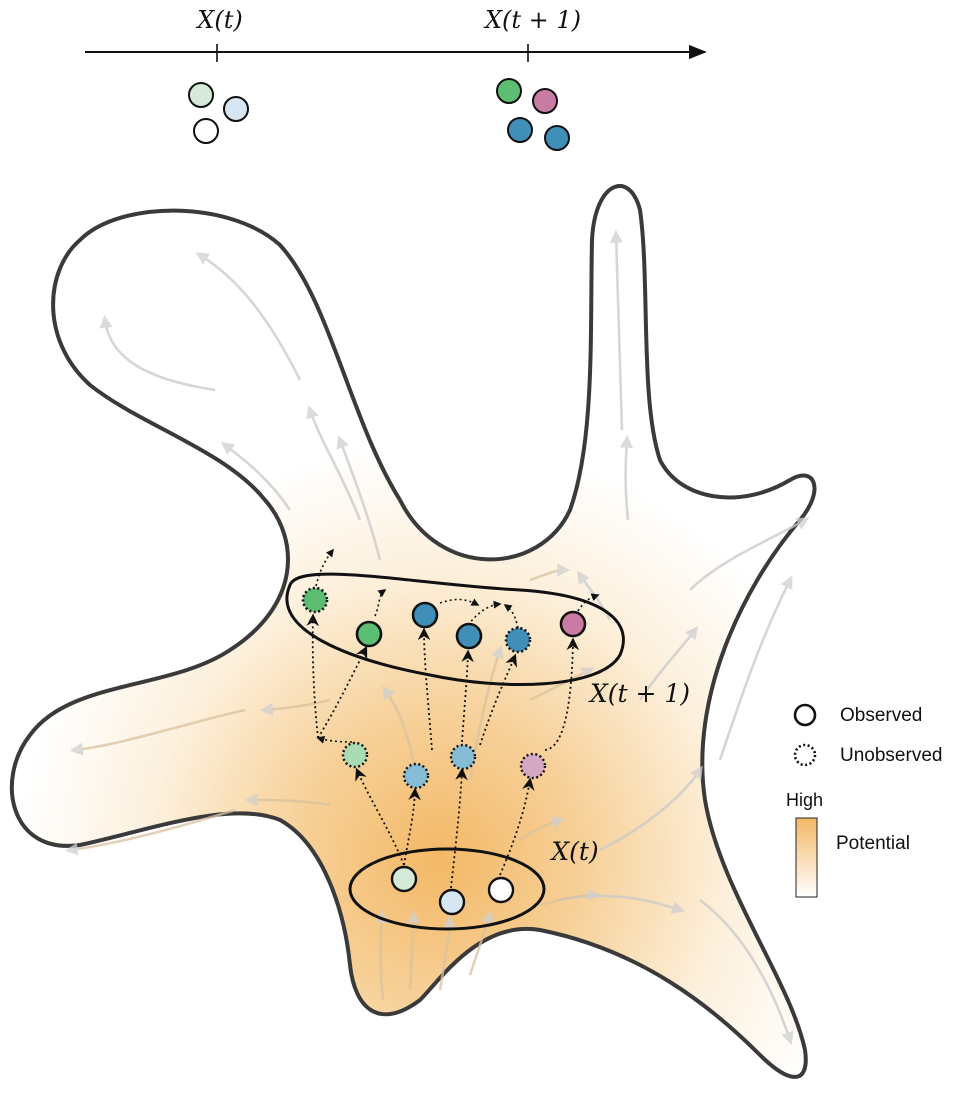  I want to click on timeline: X(t) X(t + 1), so click(396, 78).